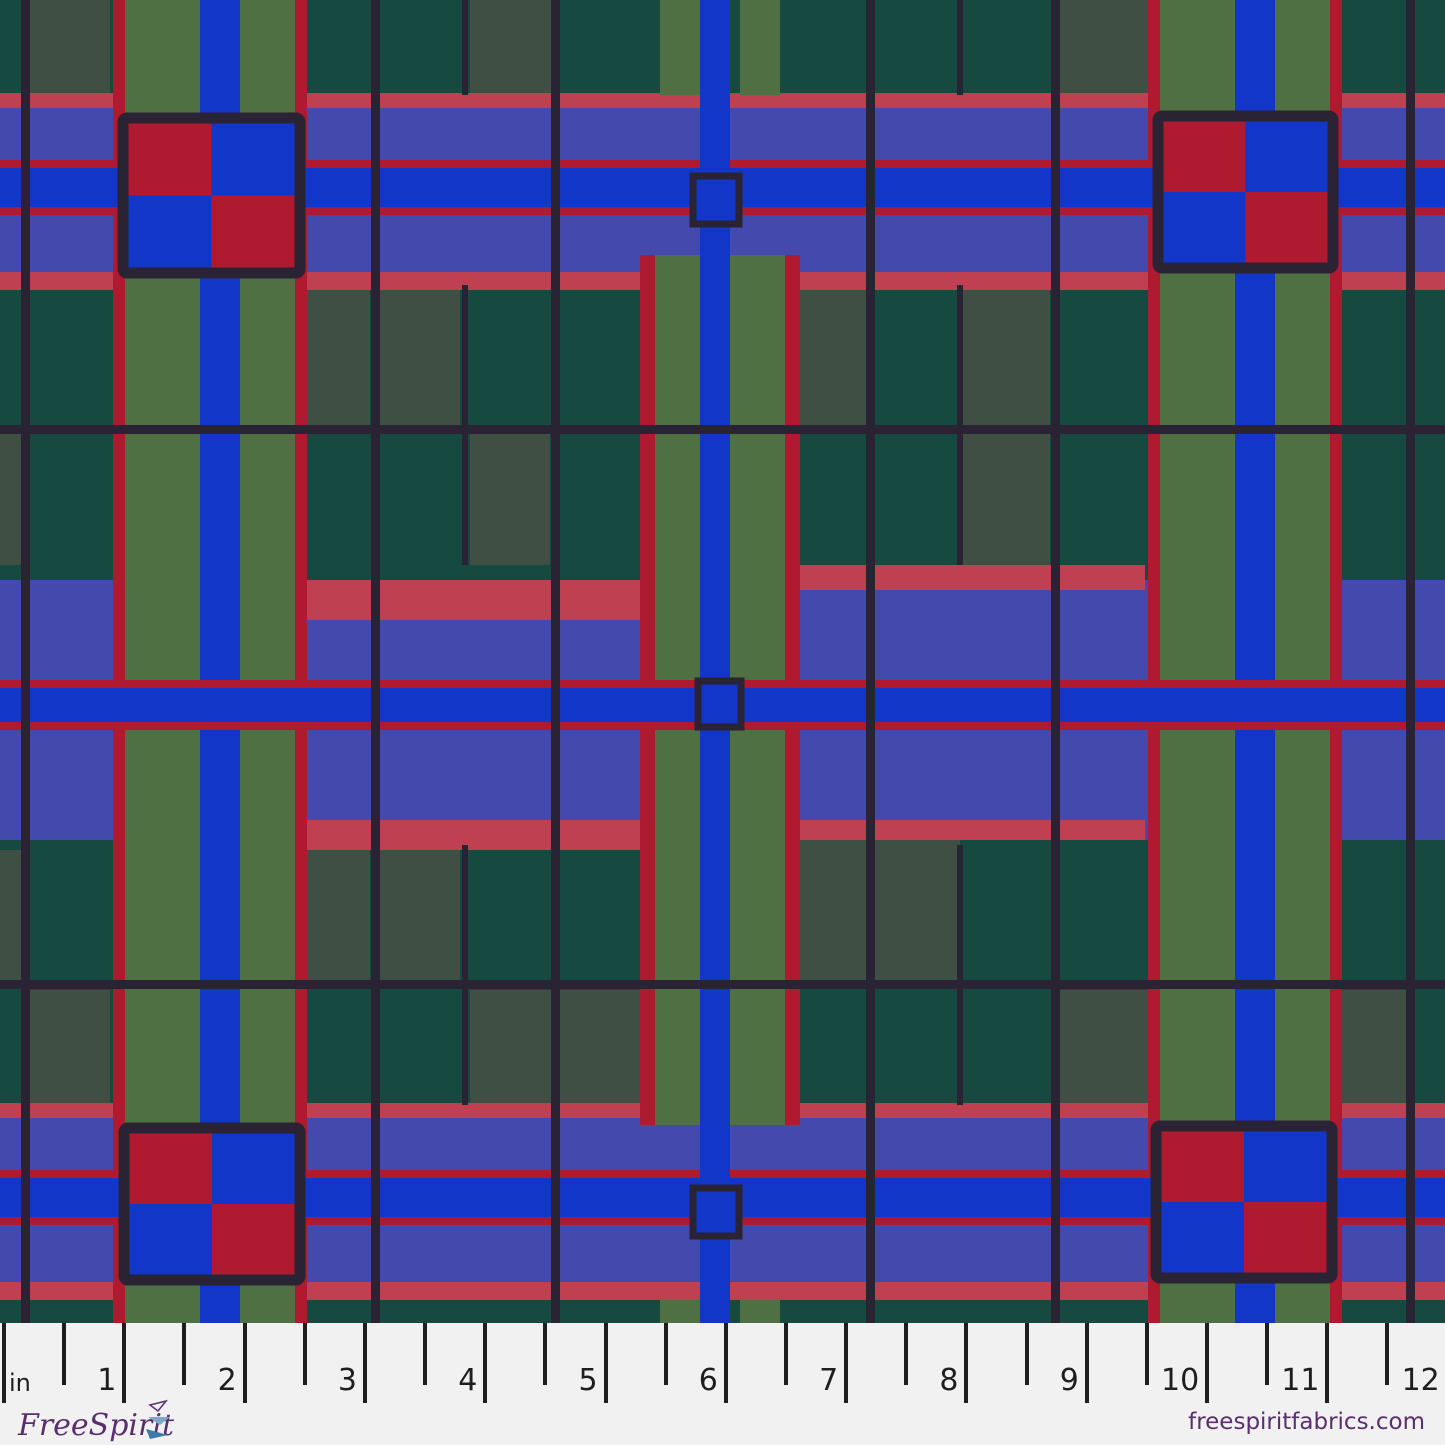 The height and width of the screenshot is (1445, 1445). What do you see at coordinates (107, 1380) in the screenshot?
I see `ruler-number: 1` at bounding box center [107, 1380].